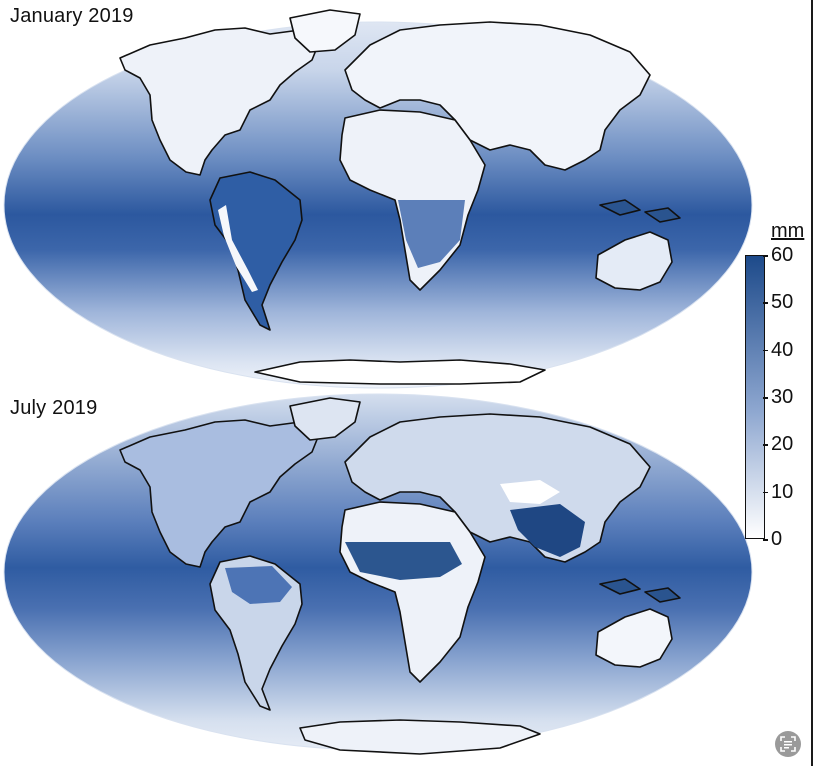 The height and width of the screenshot is (766, 817). I want to click on colorbar-tick-label: 20, so click(782, 444).